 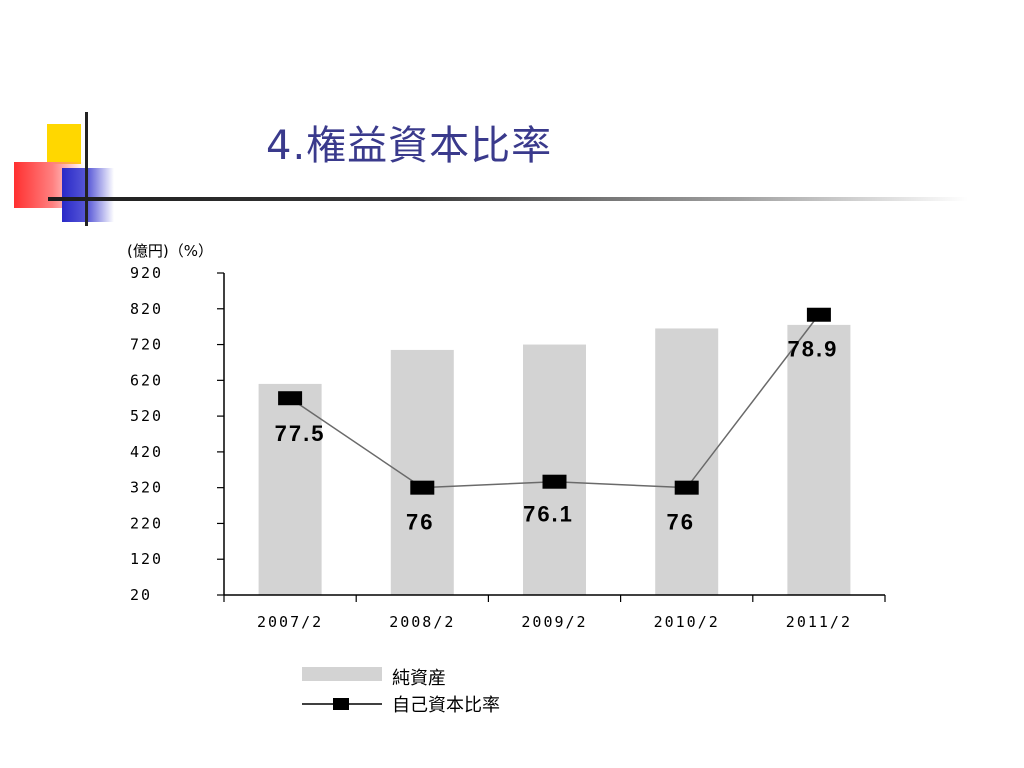 I want to click on decor-vertical-line, so click(x=86, y=169).